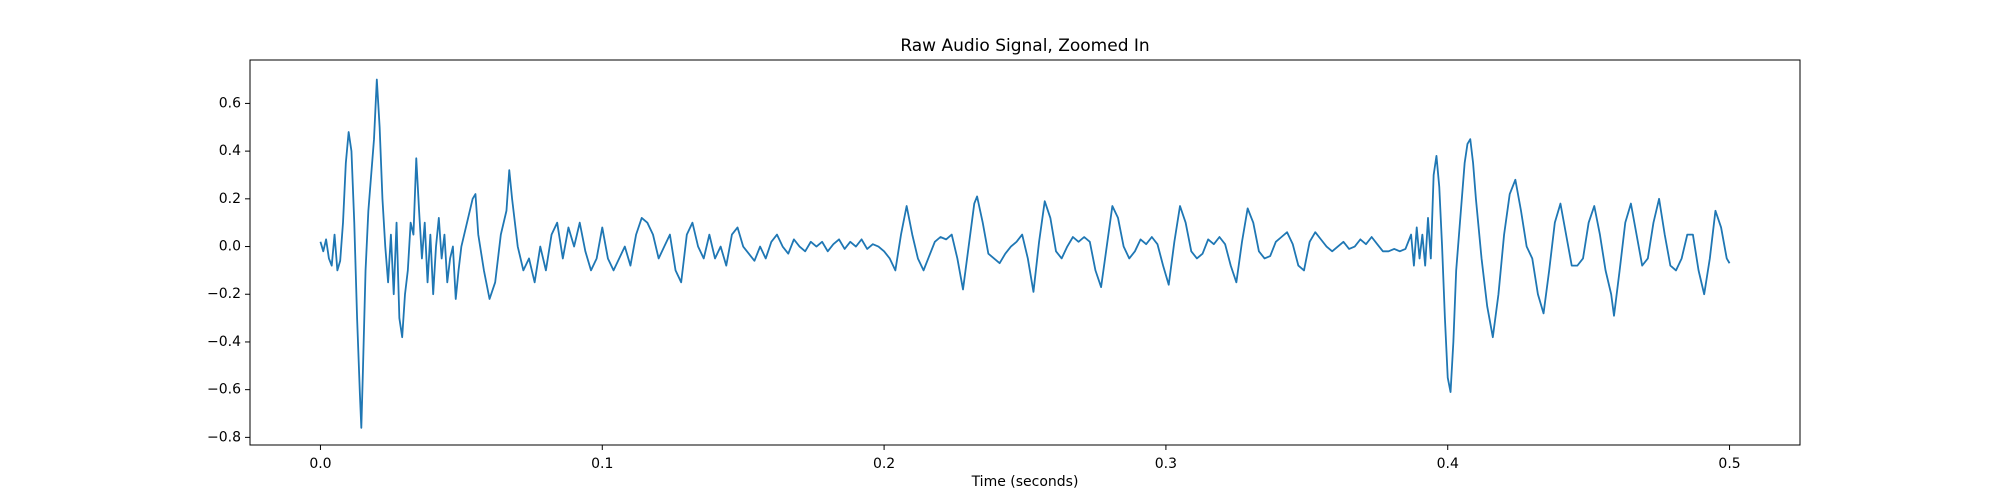 This screenshot has height=500, width=2000. Describe the element at coordinates (224, 390) in the screenshot. I see `y-tick-label: −0.6` at that location.